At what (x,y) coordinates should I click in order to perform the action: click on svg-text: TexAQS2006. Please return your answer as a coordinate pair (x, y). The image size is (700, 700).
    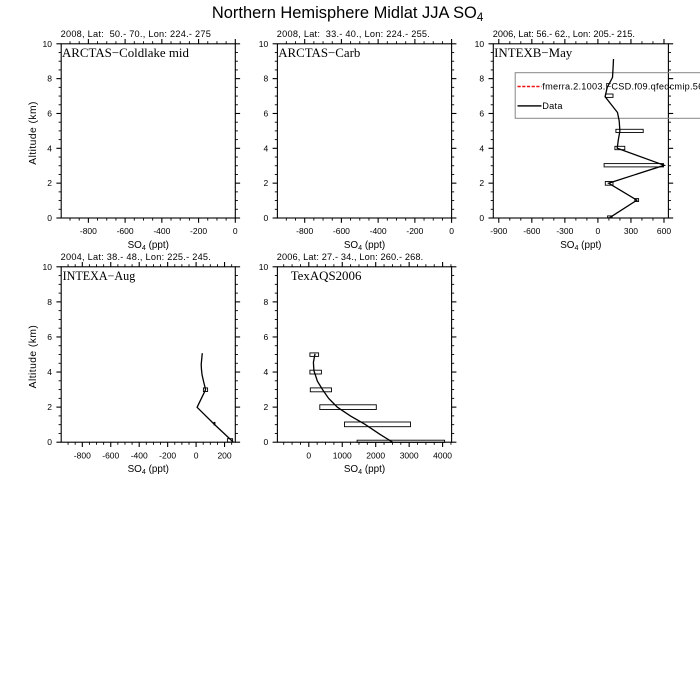
    Looking at the image, I should click on (326, 276).